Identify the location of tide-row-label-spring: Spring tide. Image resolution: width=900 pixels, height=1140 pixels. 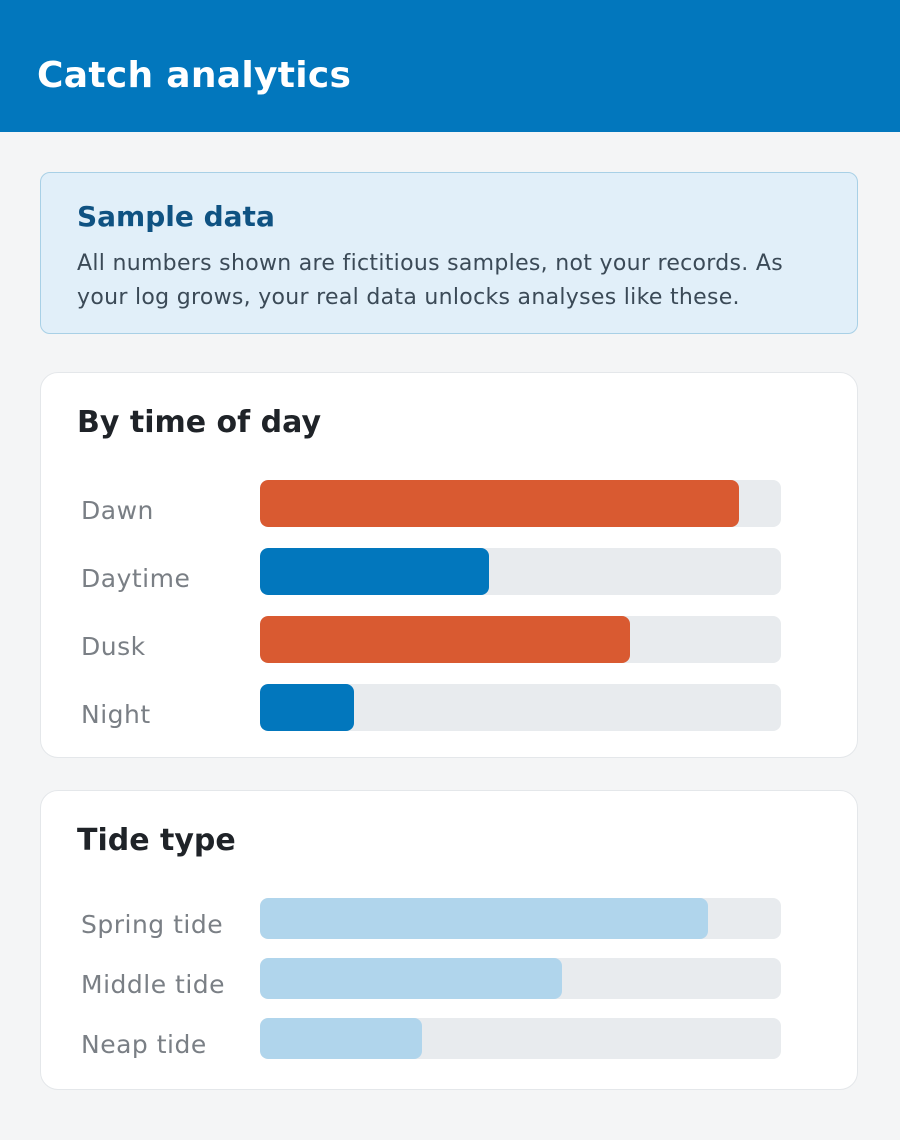
(152, 924).